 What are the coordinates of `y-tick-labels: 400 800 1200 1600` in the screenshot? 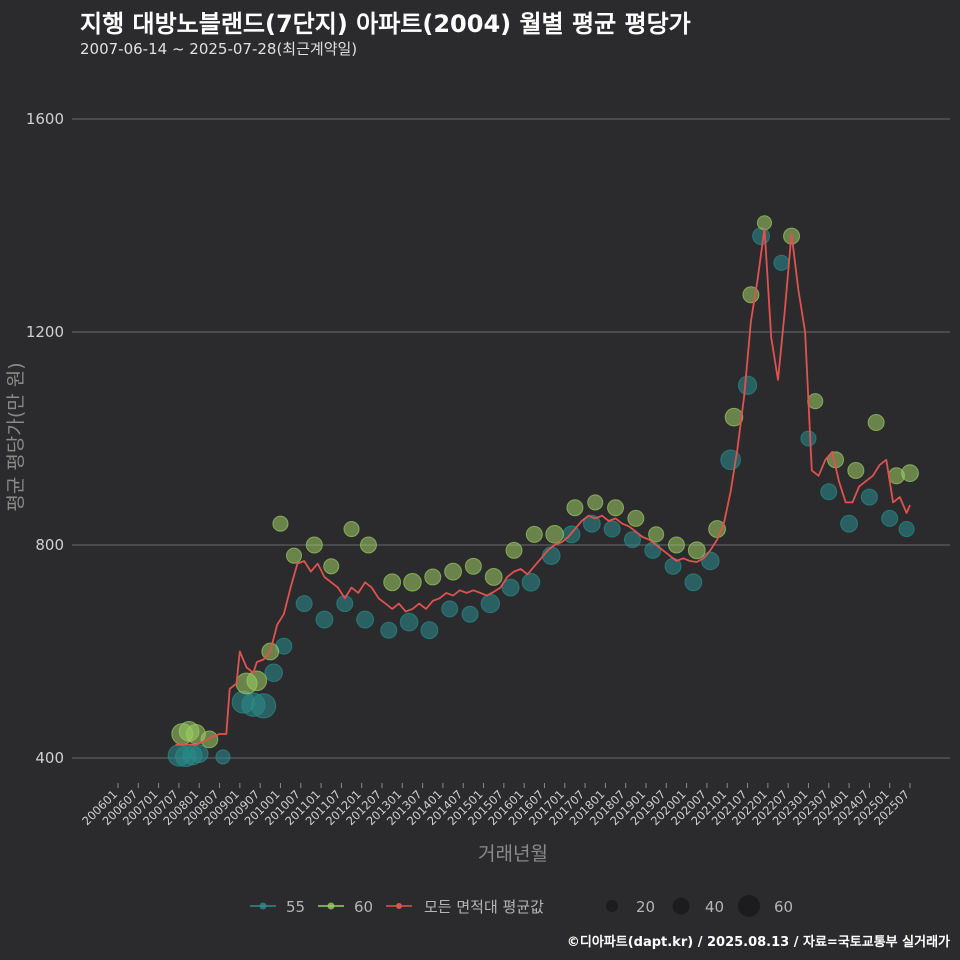 It's located at (45, 438).